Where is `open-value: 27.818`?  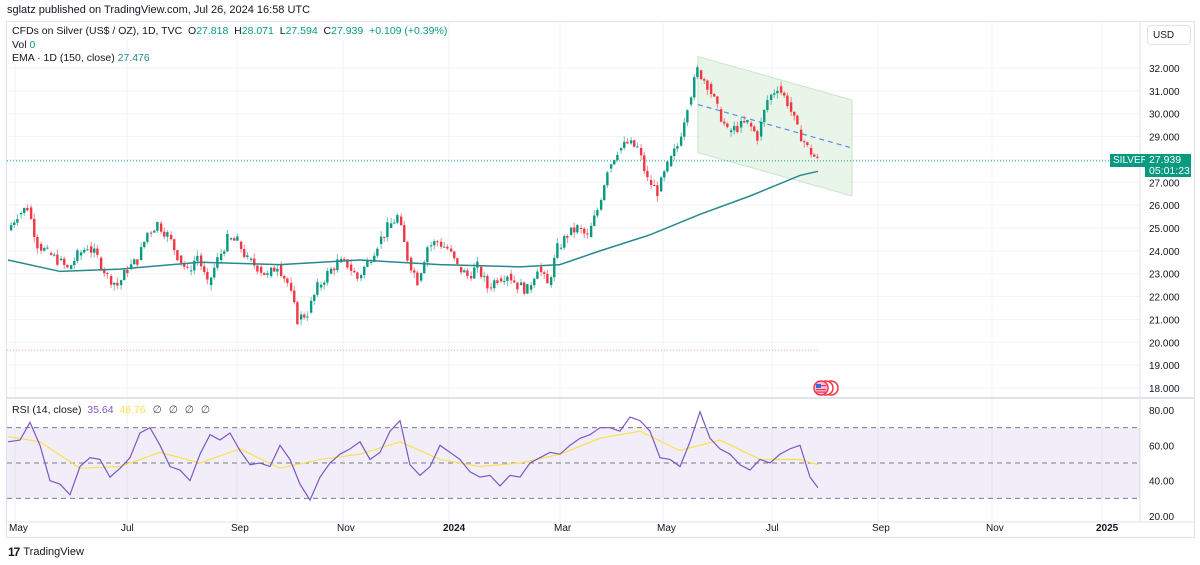 open-value: 27.818 is located at coordinates (212, 31).